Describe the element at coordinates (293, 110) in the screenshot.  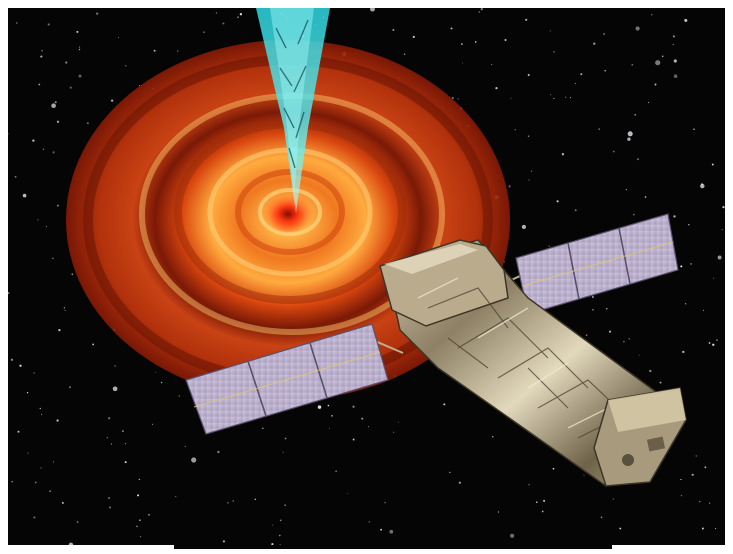
I see `relativistic-jet` at that location.